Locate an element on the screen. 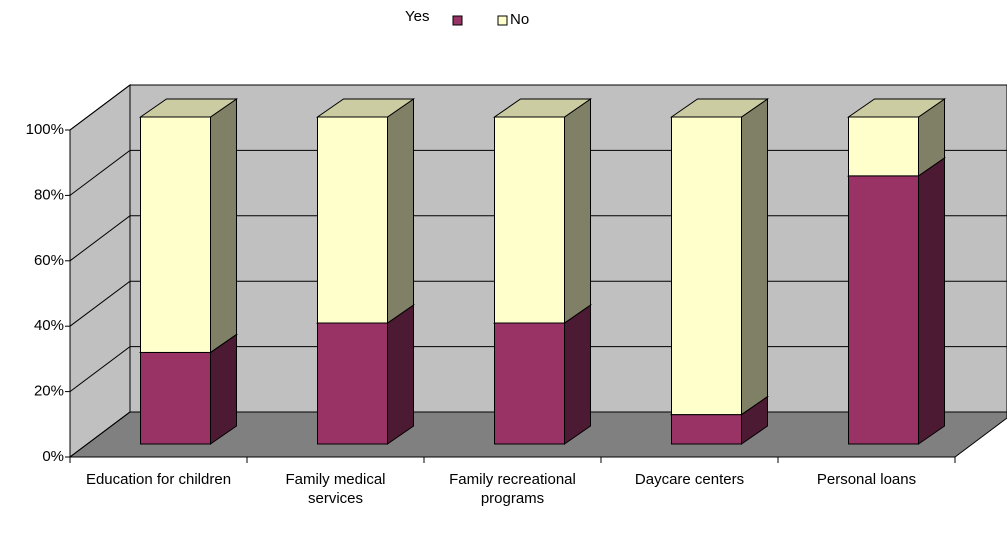  x-tick-label: Education for children is located at coordinates (158, 479).